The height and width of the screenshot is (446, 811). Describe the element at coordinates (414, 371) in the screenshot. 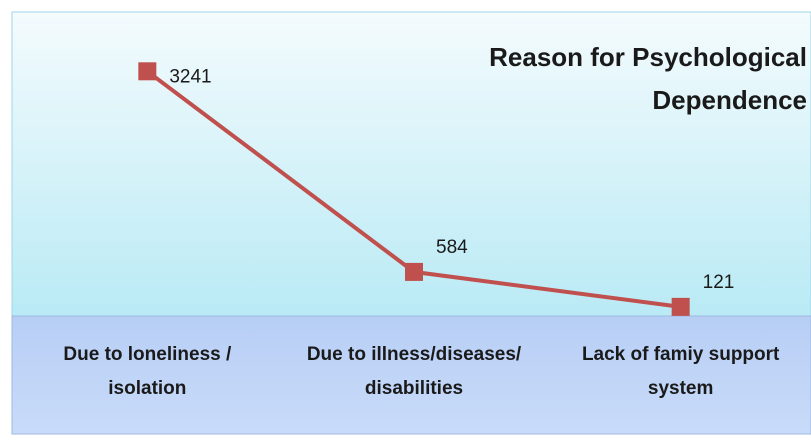

I see `x-tick-label: Due to illness/diseases/ disabilities` at that location.